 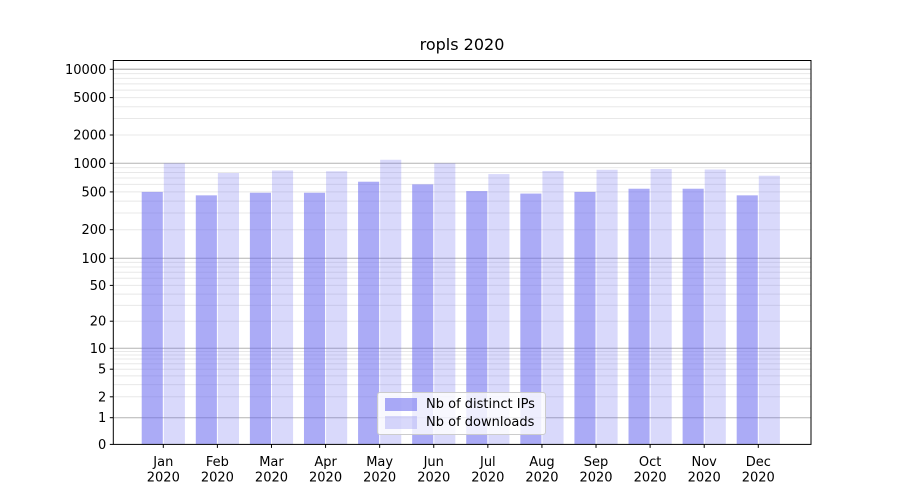 I want to click on y-axis-tick-label: 2000, so click(x=89, y=136).